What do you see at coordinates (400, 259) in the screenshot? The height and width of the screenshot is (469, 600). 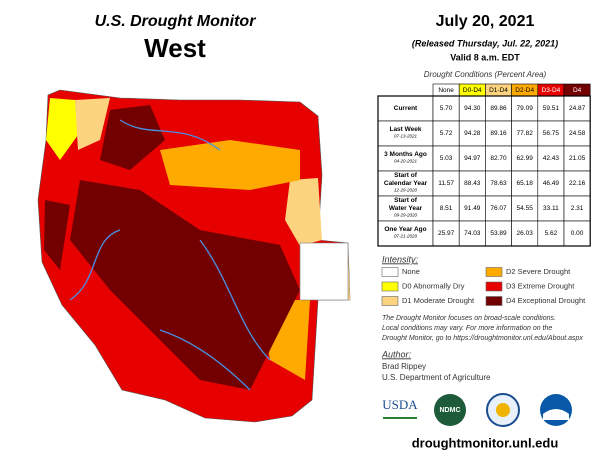 I see `legend-title: Intensity:` at bounding box center [400, 259].